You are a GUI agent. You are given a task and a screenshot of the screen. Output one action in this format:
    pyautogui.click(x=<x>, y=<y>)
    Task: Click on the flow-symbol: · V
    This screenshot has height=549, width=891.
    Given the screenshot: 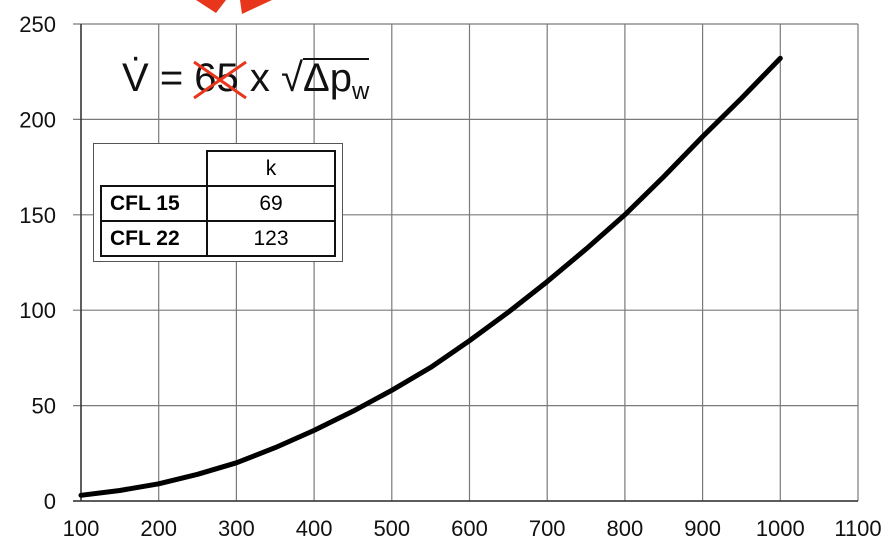 What is the action you would take?
    pyautogui.click(x=135, y=69)
    